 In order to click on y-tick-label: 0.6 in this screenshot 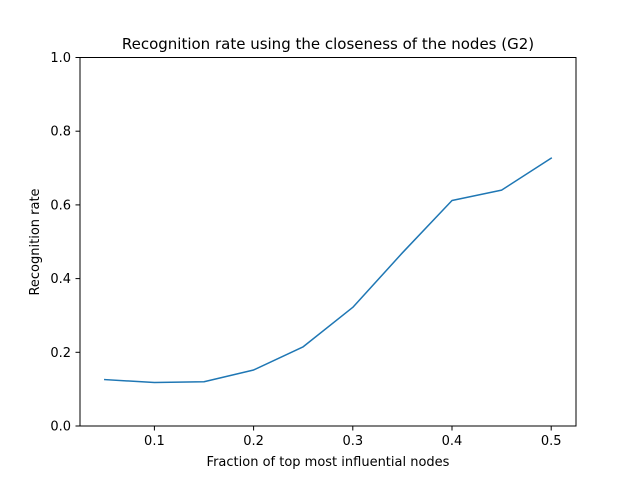, I will do `click(60, 205)`.